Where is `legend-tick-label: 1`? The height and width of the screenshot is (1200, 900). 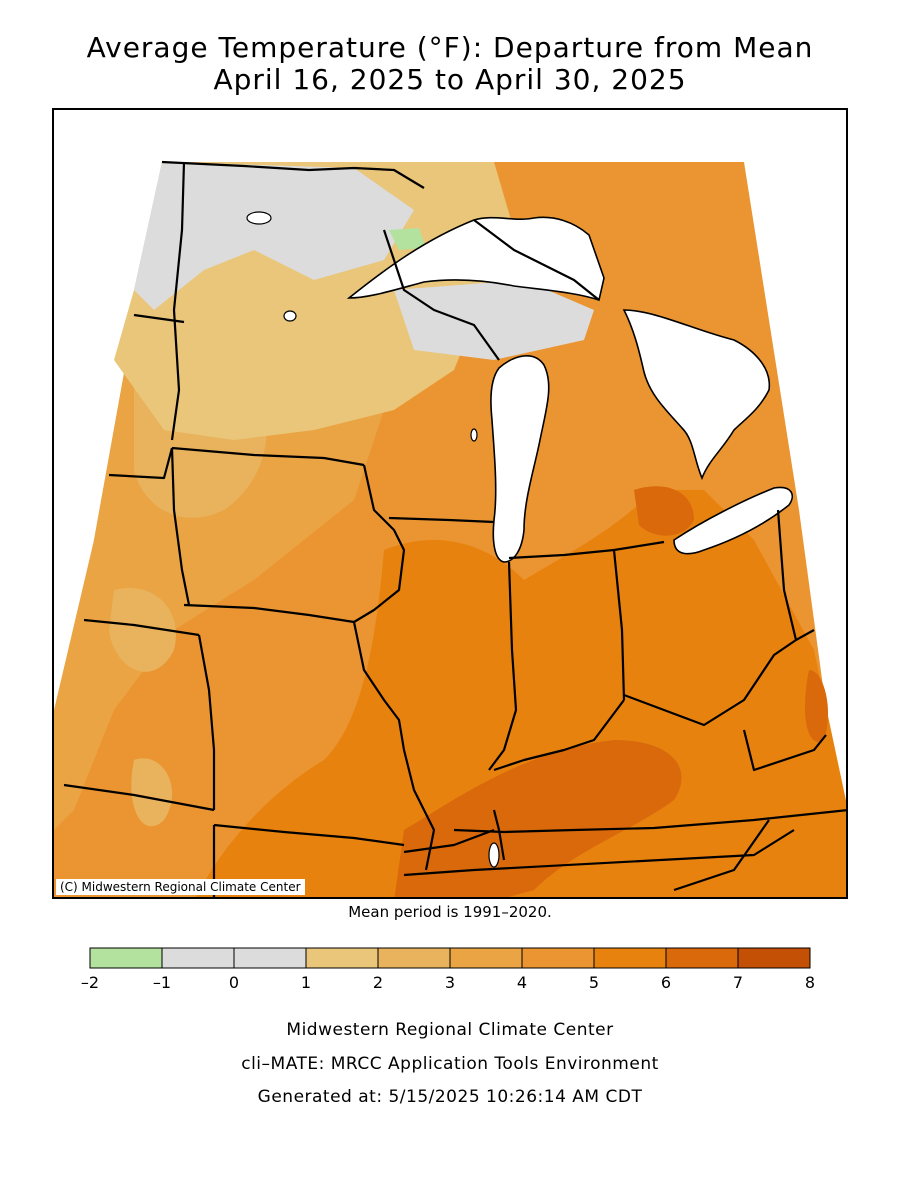
legend-tick-label: 1 is located at coordinates (306, 982).